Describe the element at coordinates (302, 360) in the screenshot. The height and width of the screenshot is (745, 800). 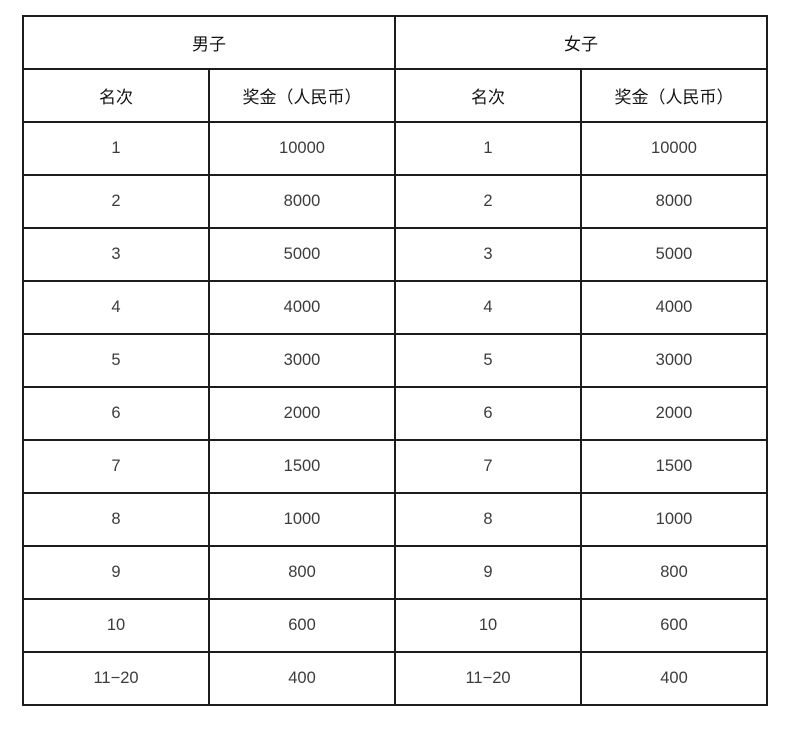
I see `prize-cell-men: 3000` at that location.